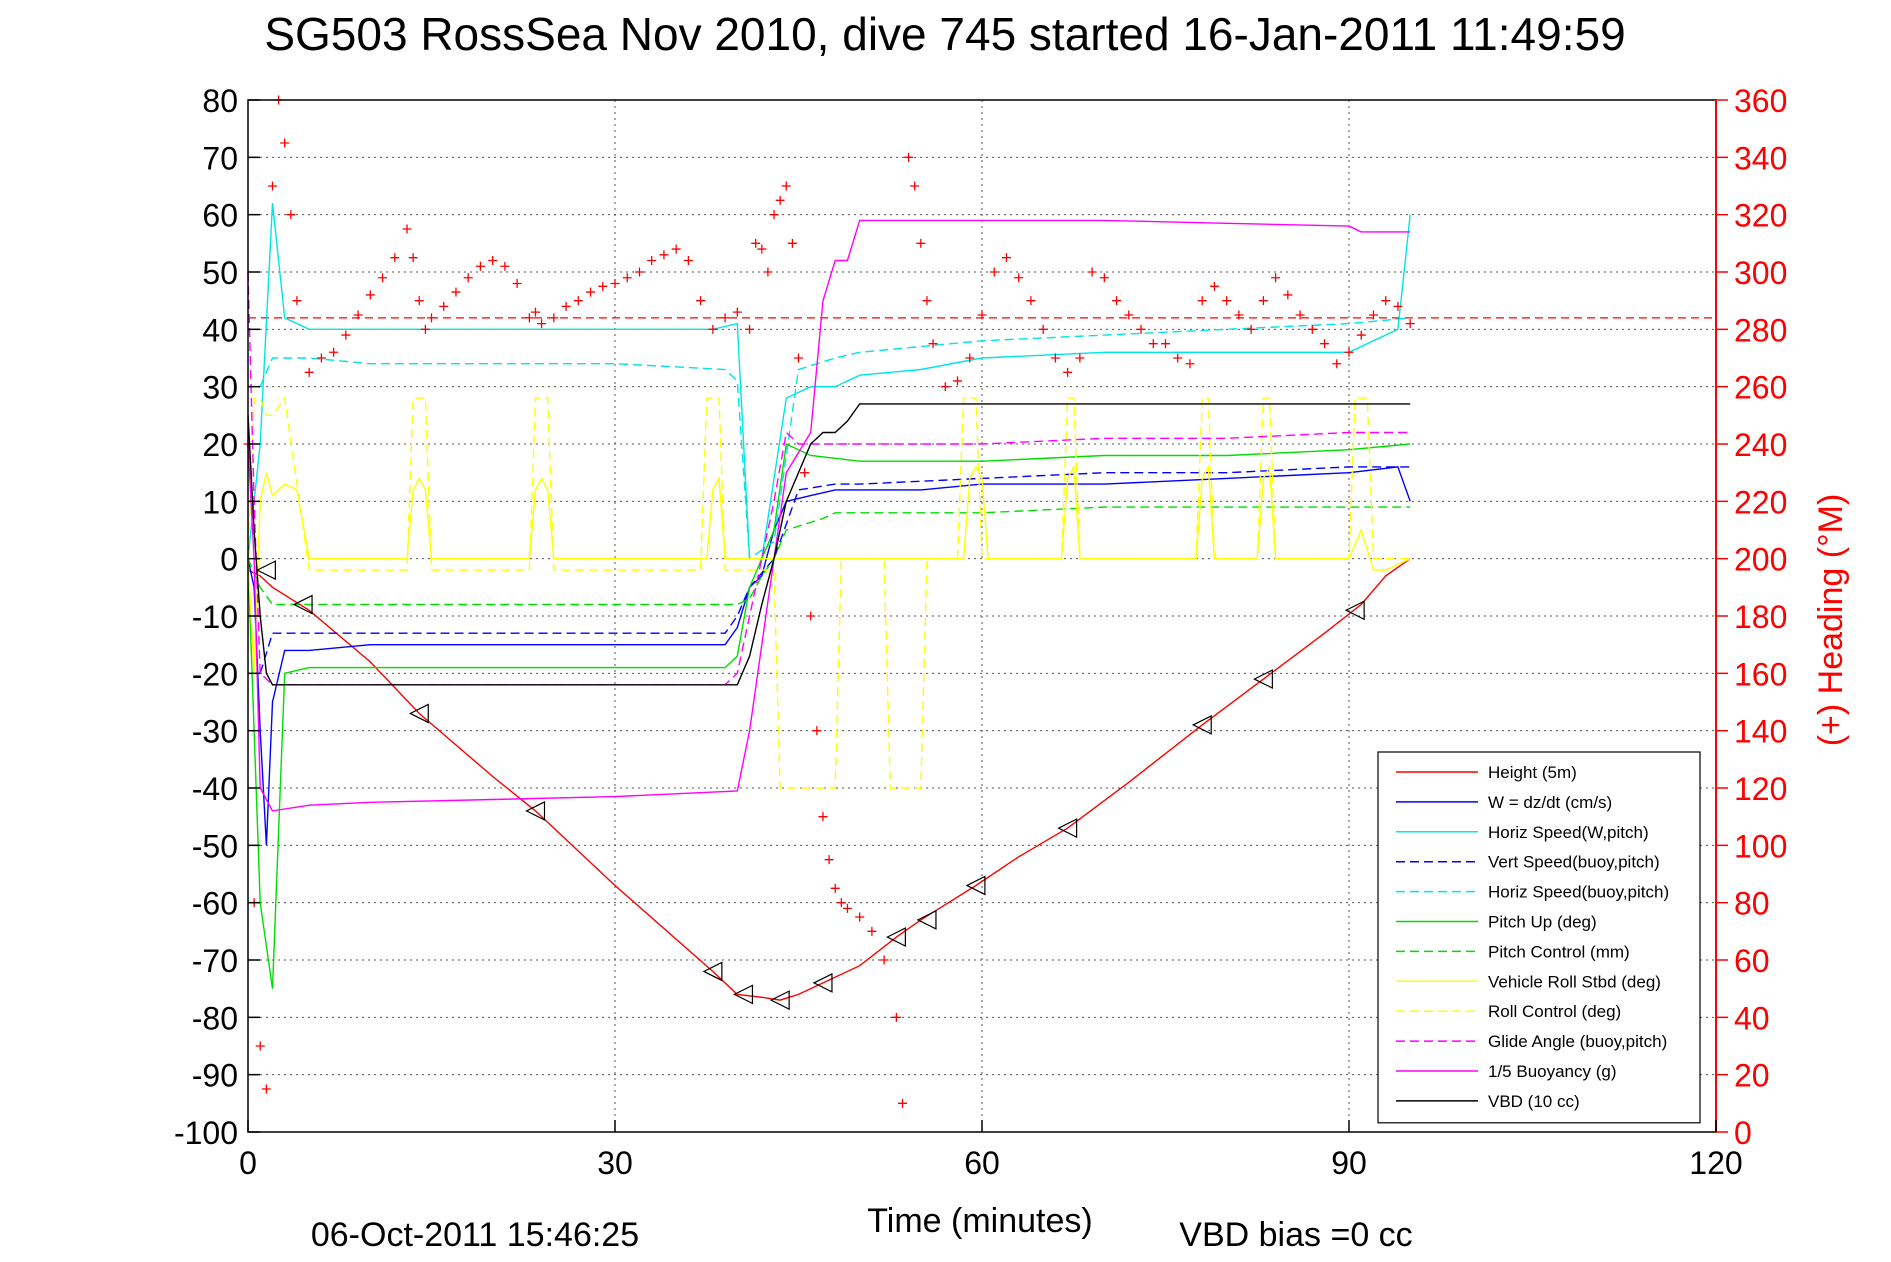 The height and width of the screenshot is (1262, 1891). What do you see at coordinates (215, 904) in the screenshot?
I see `y-tick-label: -60` at bounding box center [215, 904].